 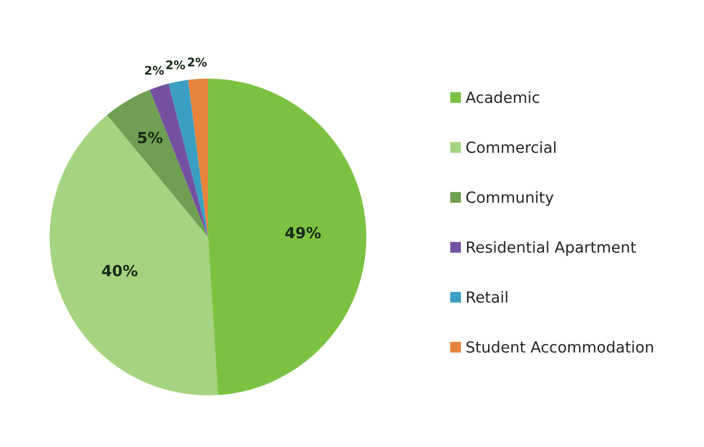 What do you see at coordinates (120, 270) in the screenshot?
I see `data-label: 40%` at bounding box center [120, 270].